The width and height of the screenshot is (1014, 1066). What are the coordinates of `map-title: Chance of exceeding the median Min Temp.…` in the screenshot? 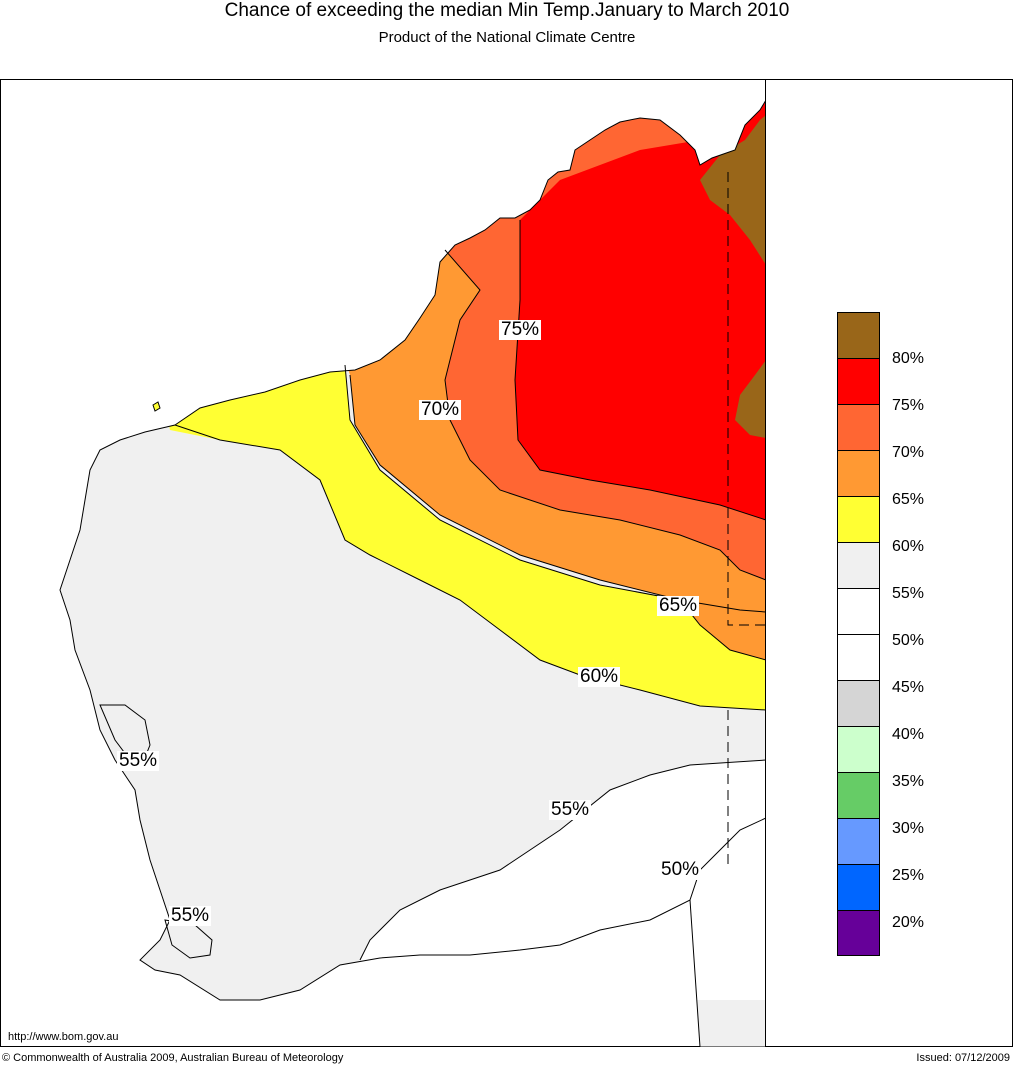 It's located at (507, 10).